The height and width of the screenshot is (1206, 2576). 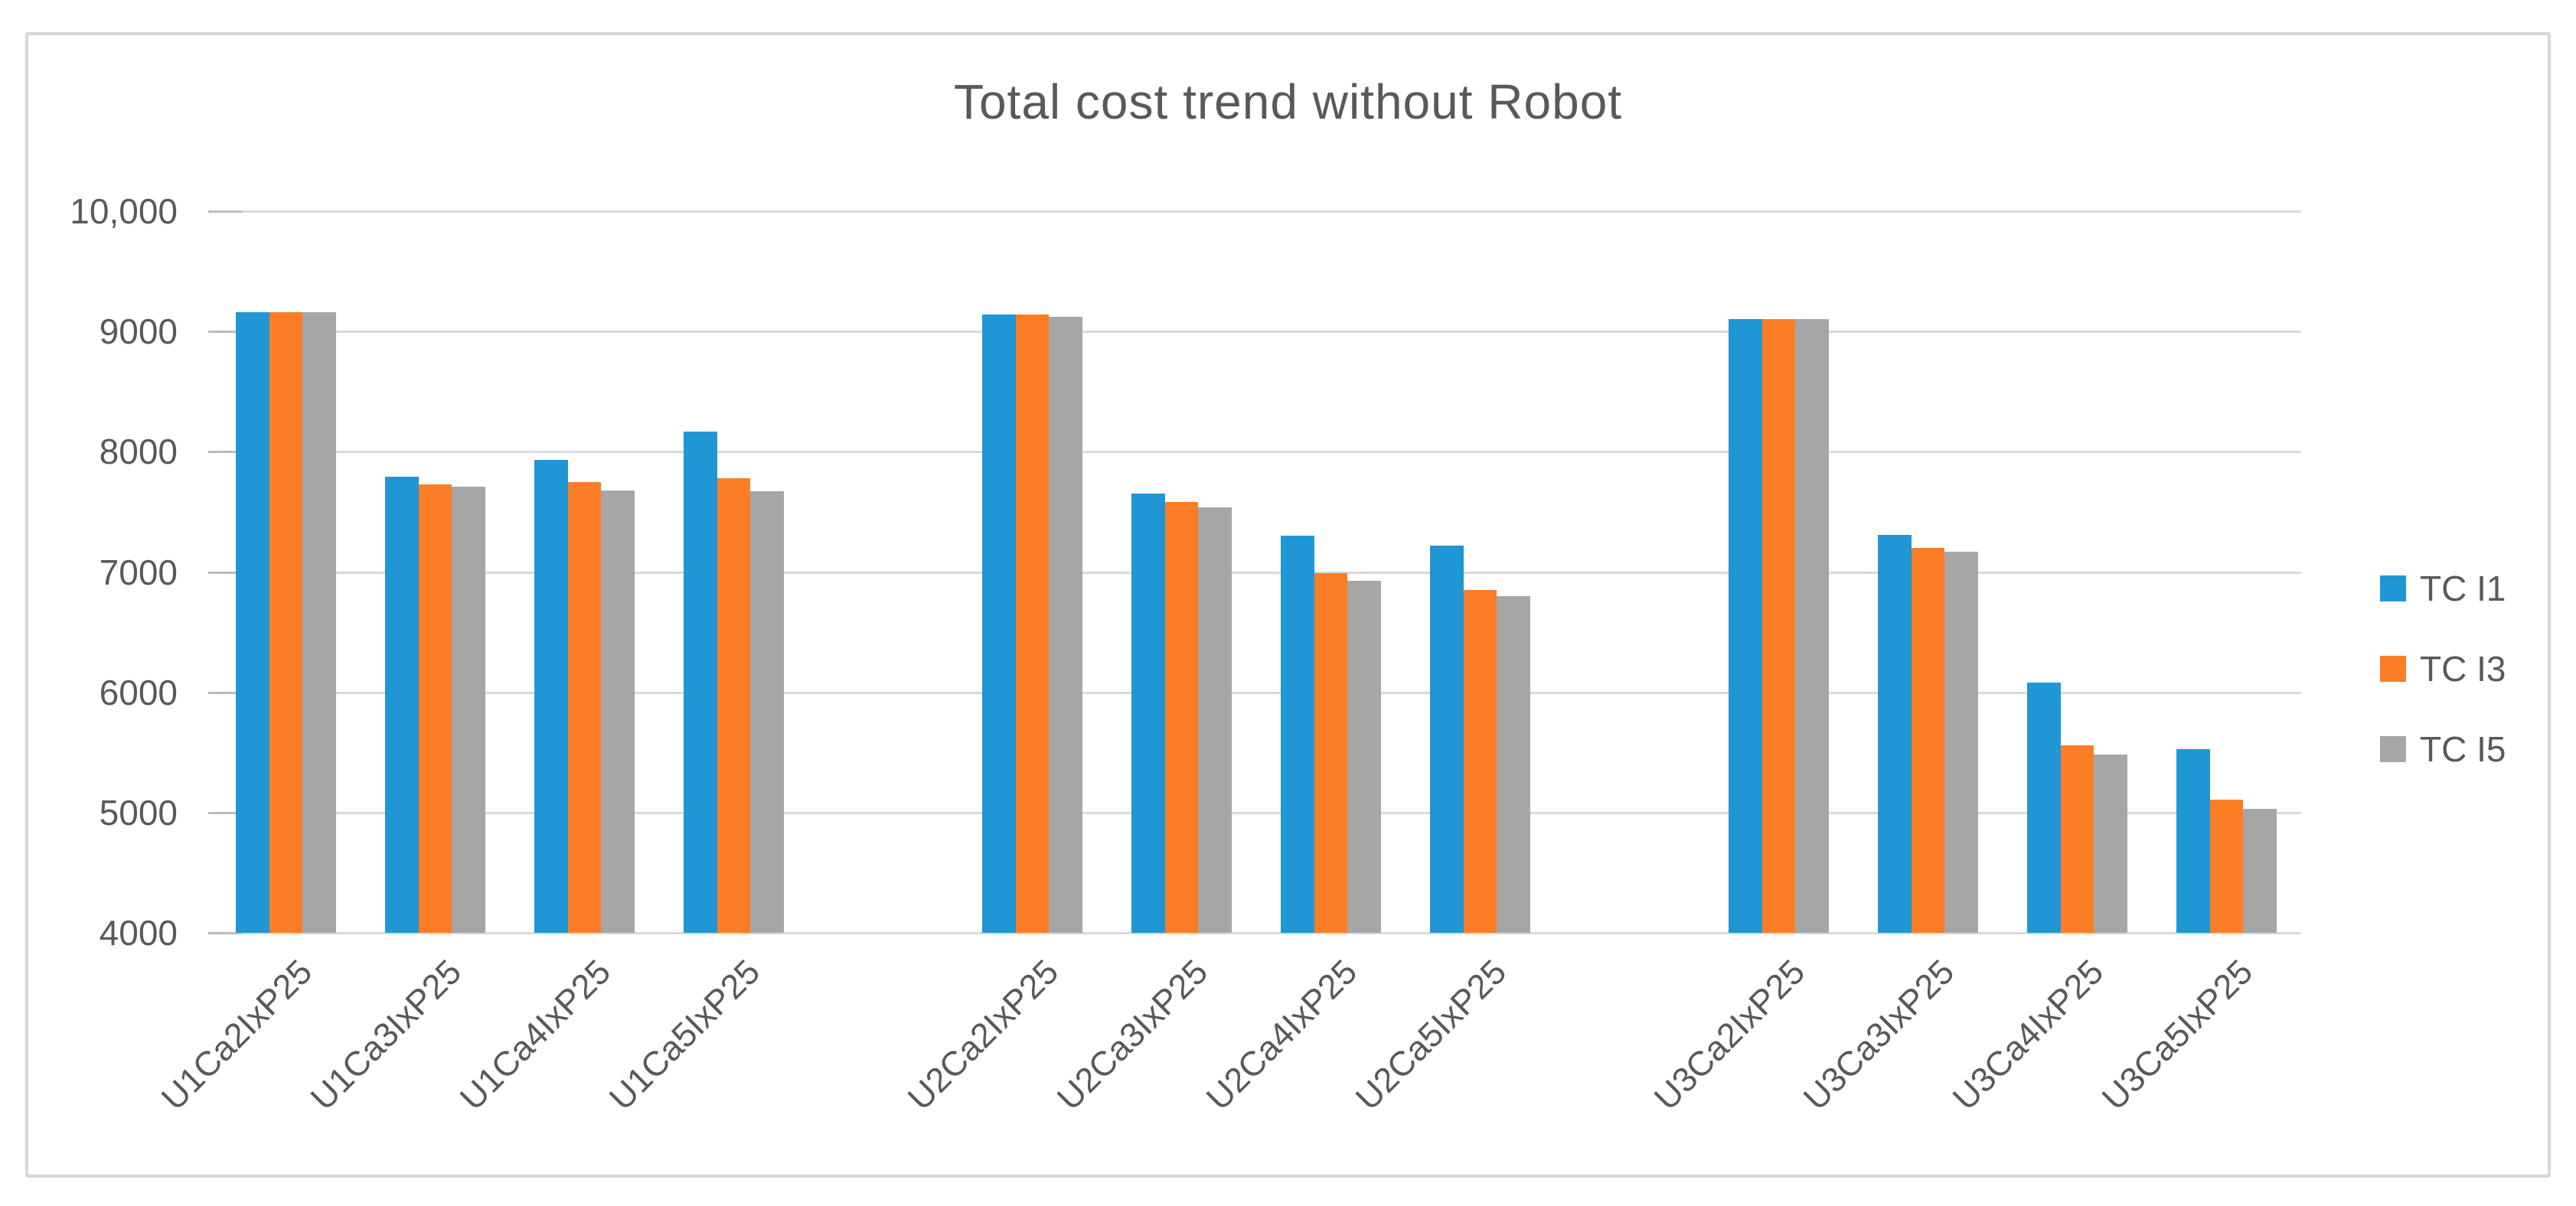 I want to click on x-axis-label-U1Ca3IxP25: U1Ca3IxP25, so click(x=386, y=1035).